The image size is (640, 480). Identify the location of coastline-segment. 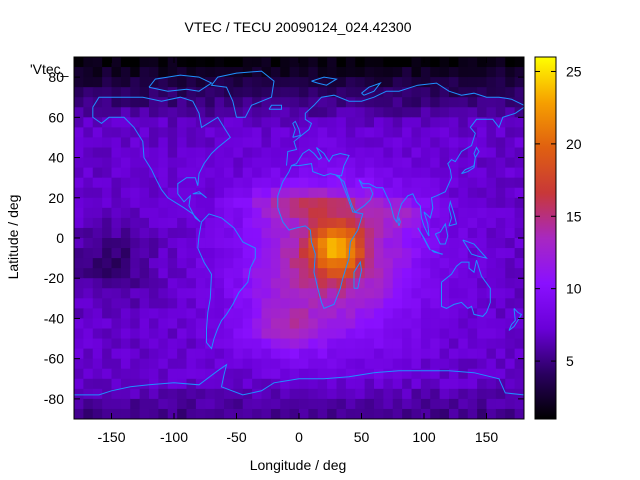
(199, 195).